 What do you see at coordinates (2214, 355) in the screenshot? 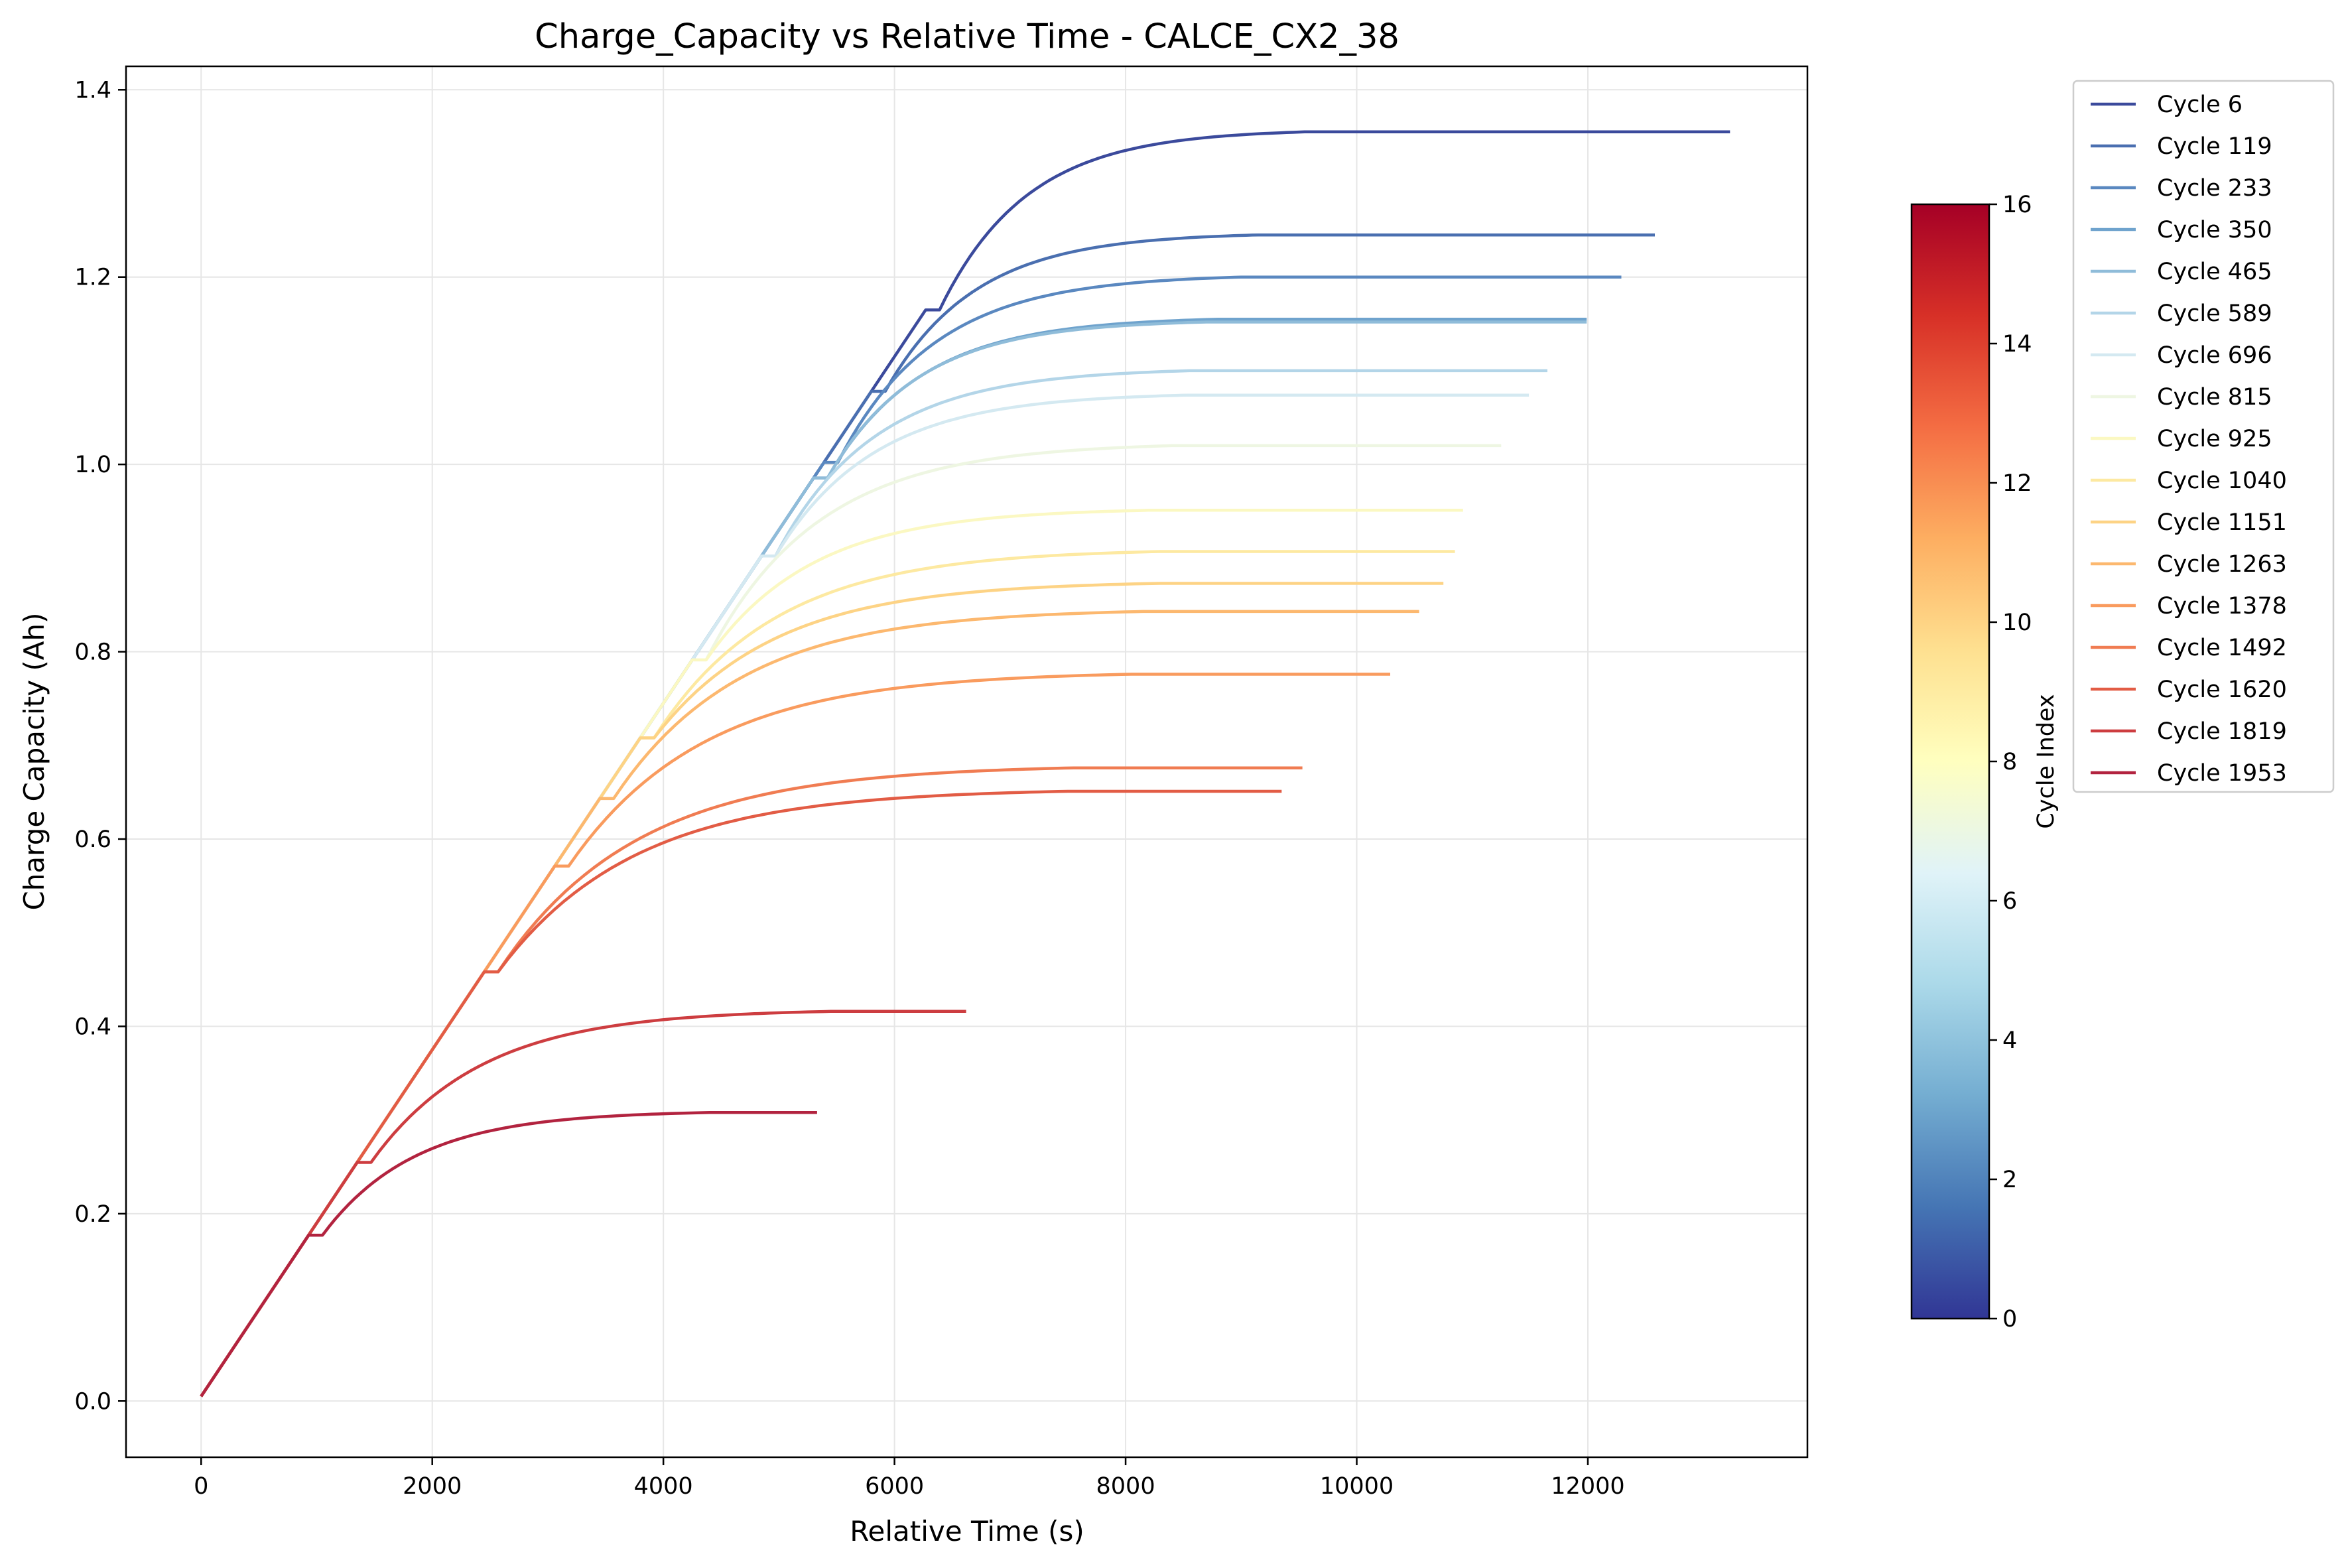
I see `legend-label: Cycle 696` at bounding box center [2214, 355].